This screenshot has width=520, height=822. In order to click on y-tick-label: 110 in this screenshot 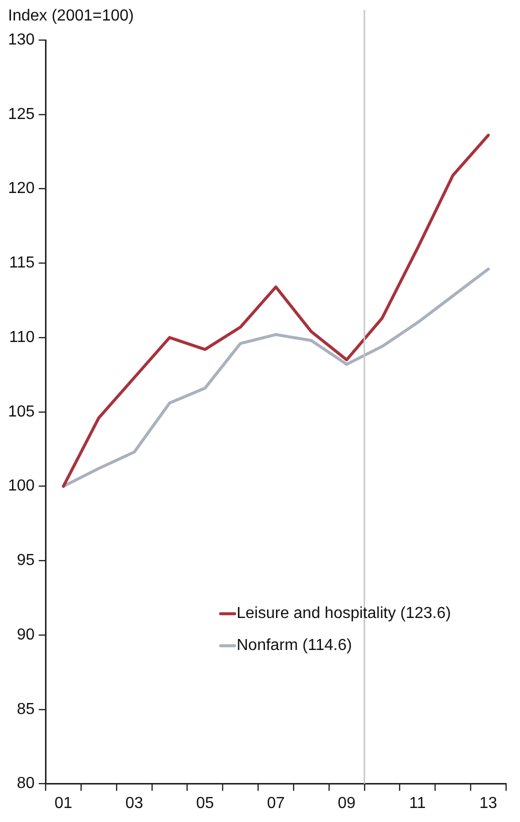, I will do `click(22, 337)`.